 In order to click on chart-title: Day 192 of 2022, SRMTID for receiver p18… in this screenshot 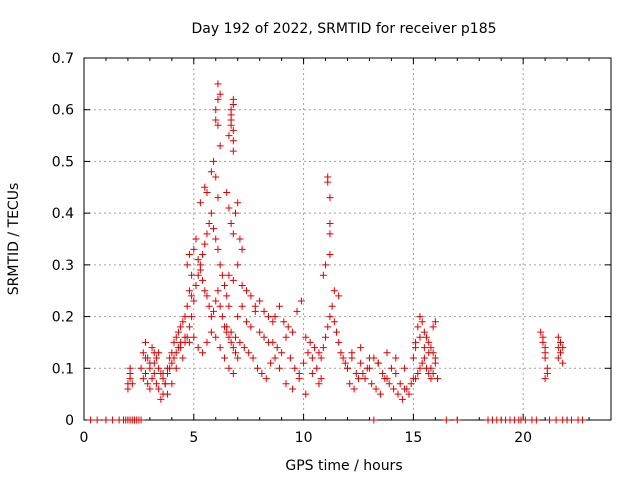, I will do `click(343, 29)`.